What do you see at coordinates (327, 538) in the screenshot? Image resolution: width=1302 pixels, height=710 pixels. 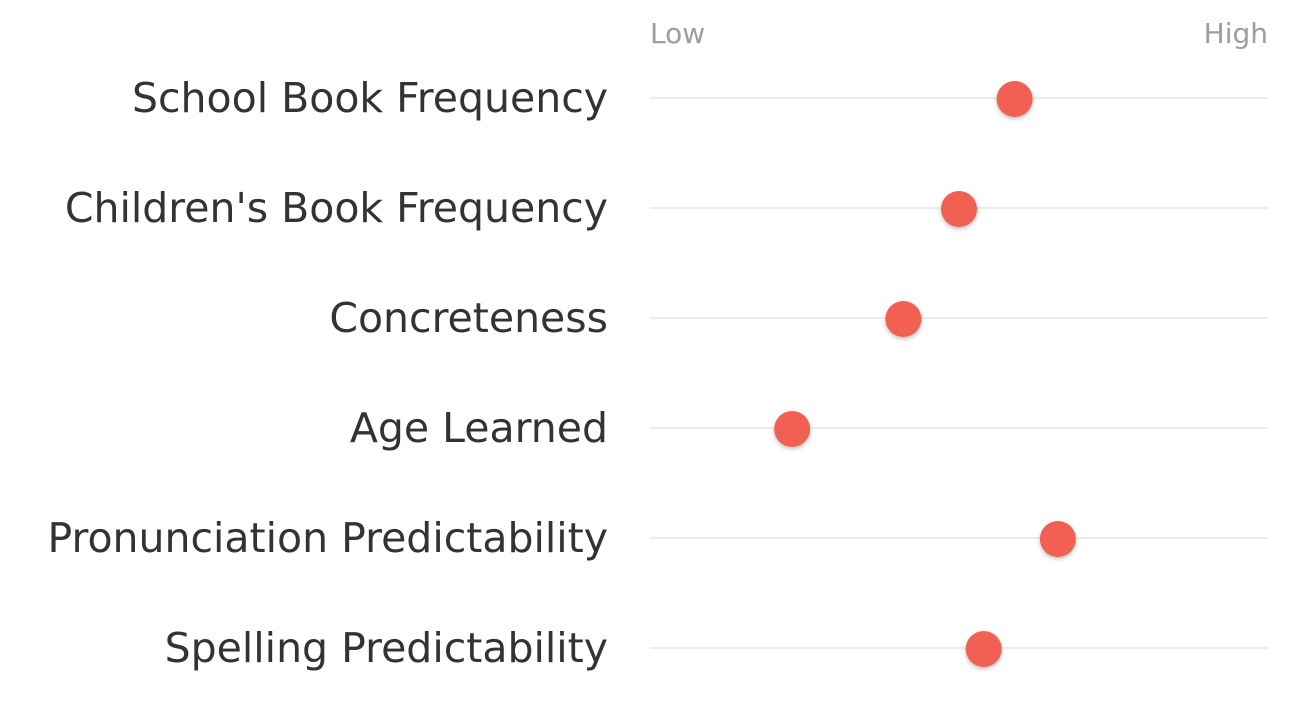 I see `category-label: Pronunciation Predictability` at bounding box center [327, 538].